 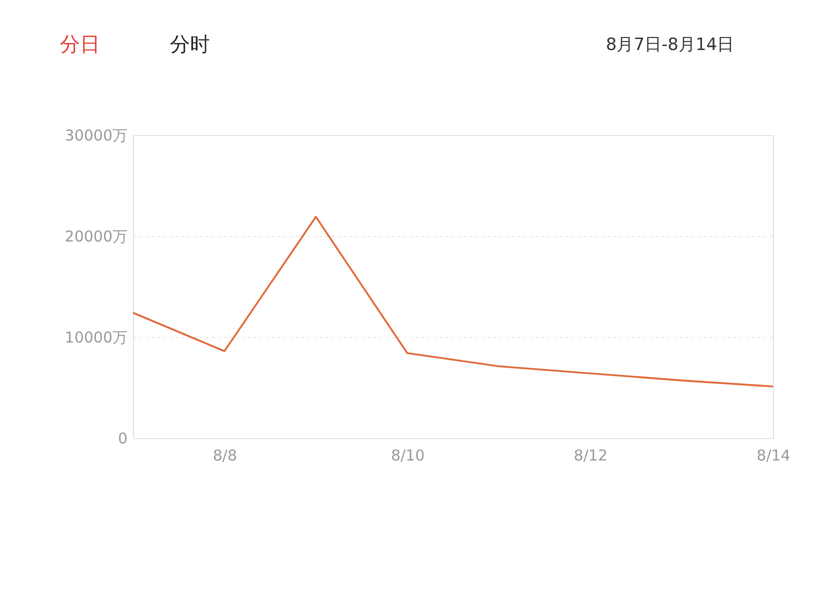 I want to click on y-tick-label: 30000万, so click(x=96, y=135).